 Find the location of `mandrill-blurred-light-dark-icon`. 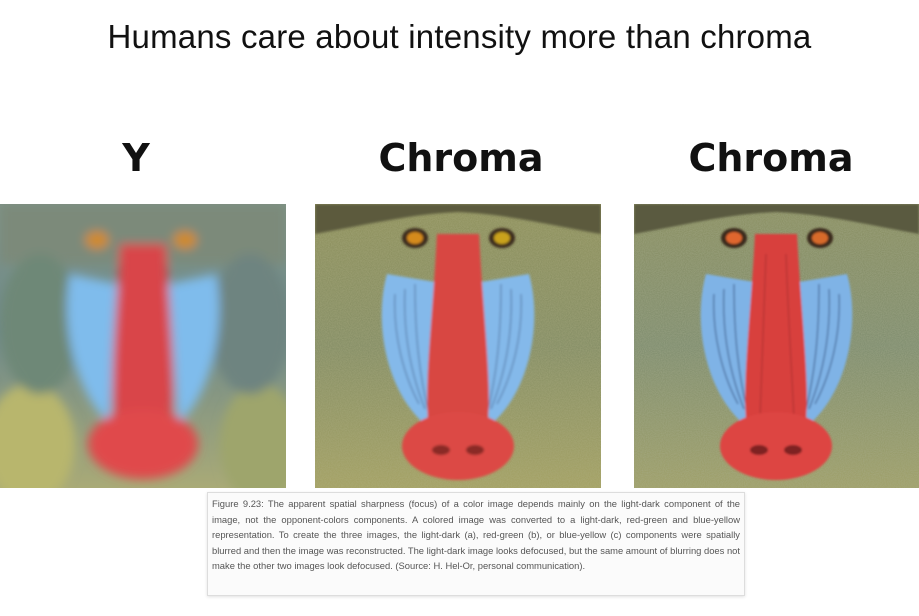

mandrill-blurred-light-dark-icon is located at coordinates (143, 346).